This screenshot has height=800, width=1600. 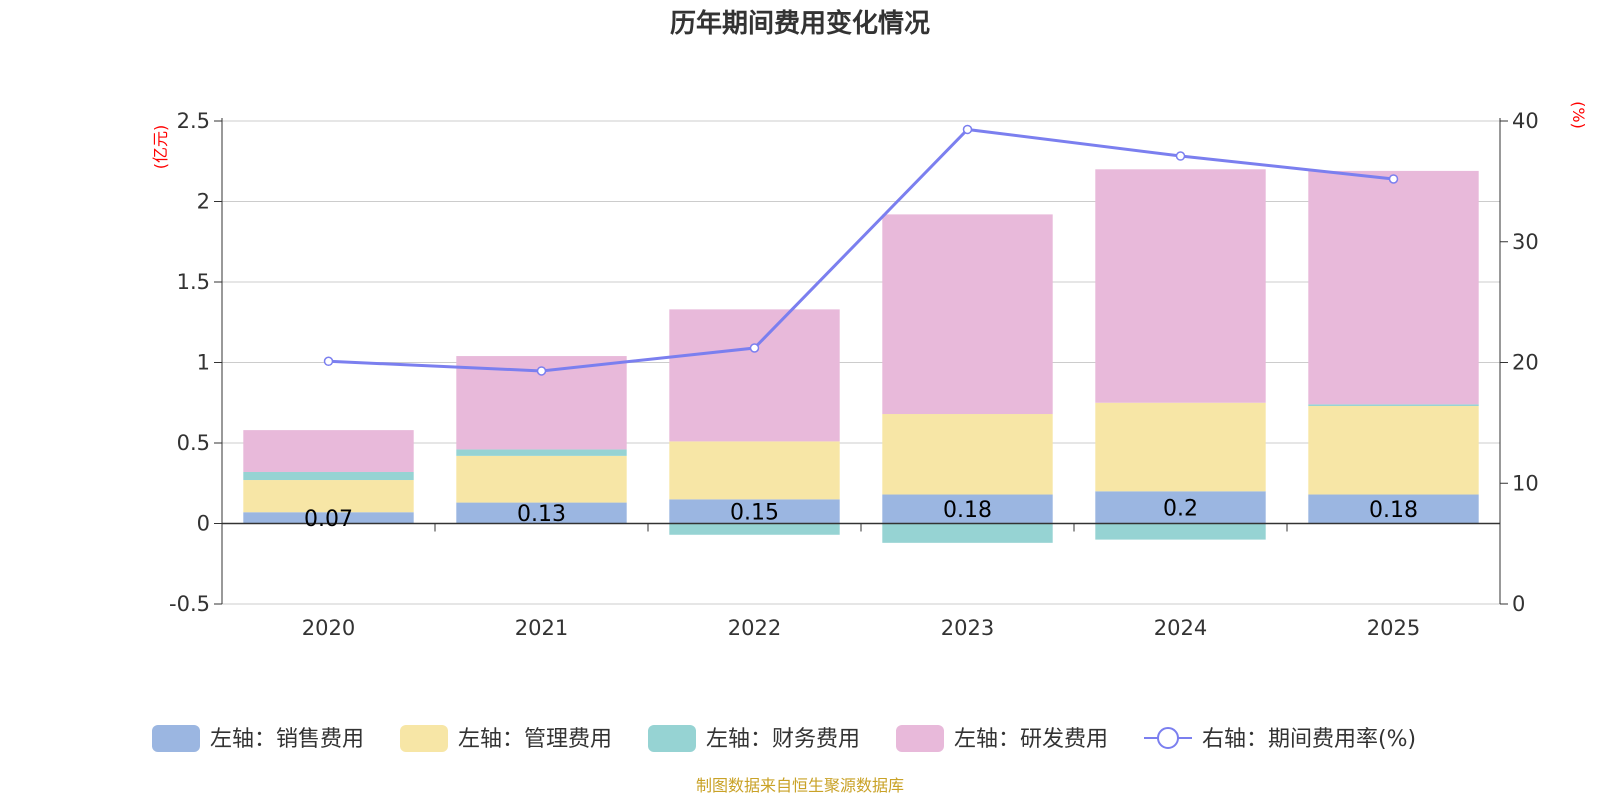 I want to click on legend-label: 右轴：期间费用率(%), so click(x=1309, y=739).